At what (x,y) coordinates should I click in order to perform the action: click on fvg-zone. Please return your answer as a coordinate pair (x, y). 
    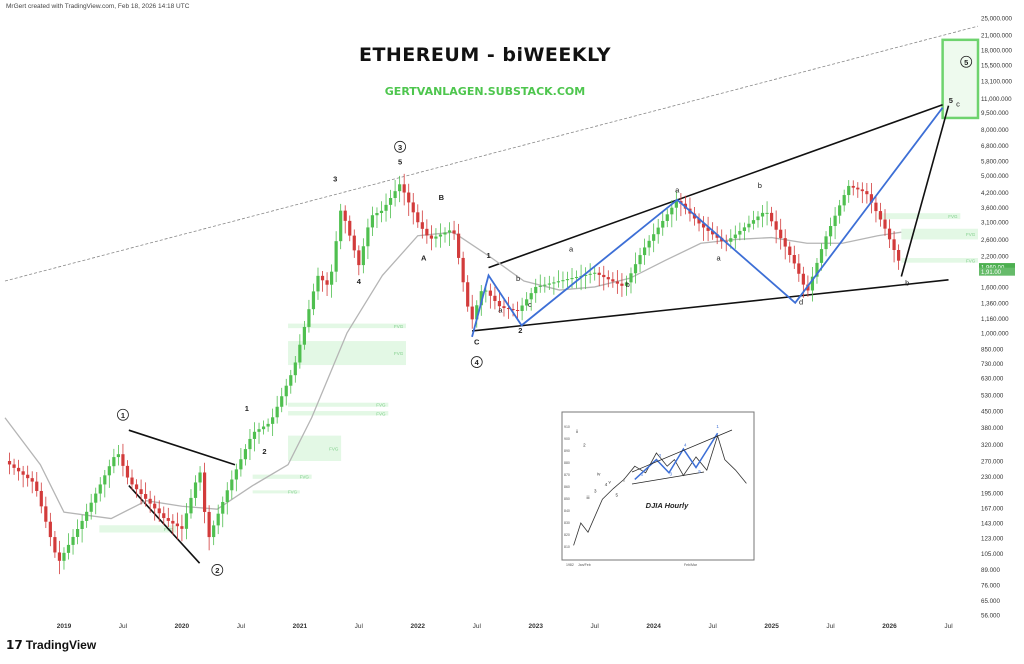
    Looking at the image, I should click on (338, 413).